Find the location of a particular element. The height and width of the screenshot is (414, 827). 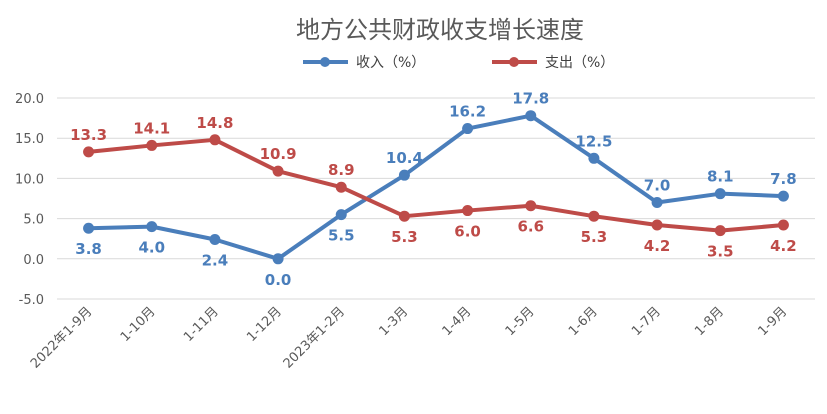

income-data-label: 10.4 is located at coordinates (404, 158).